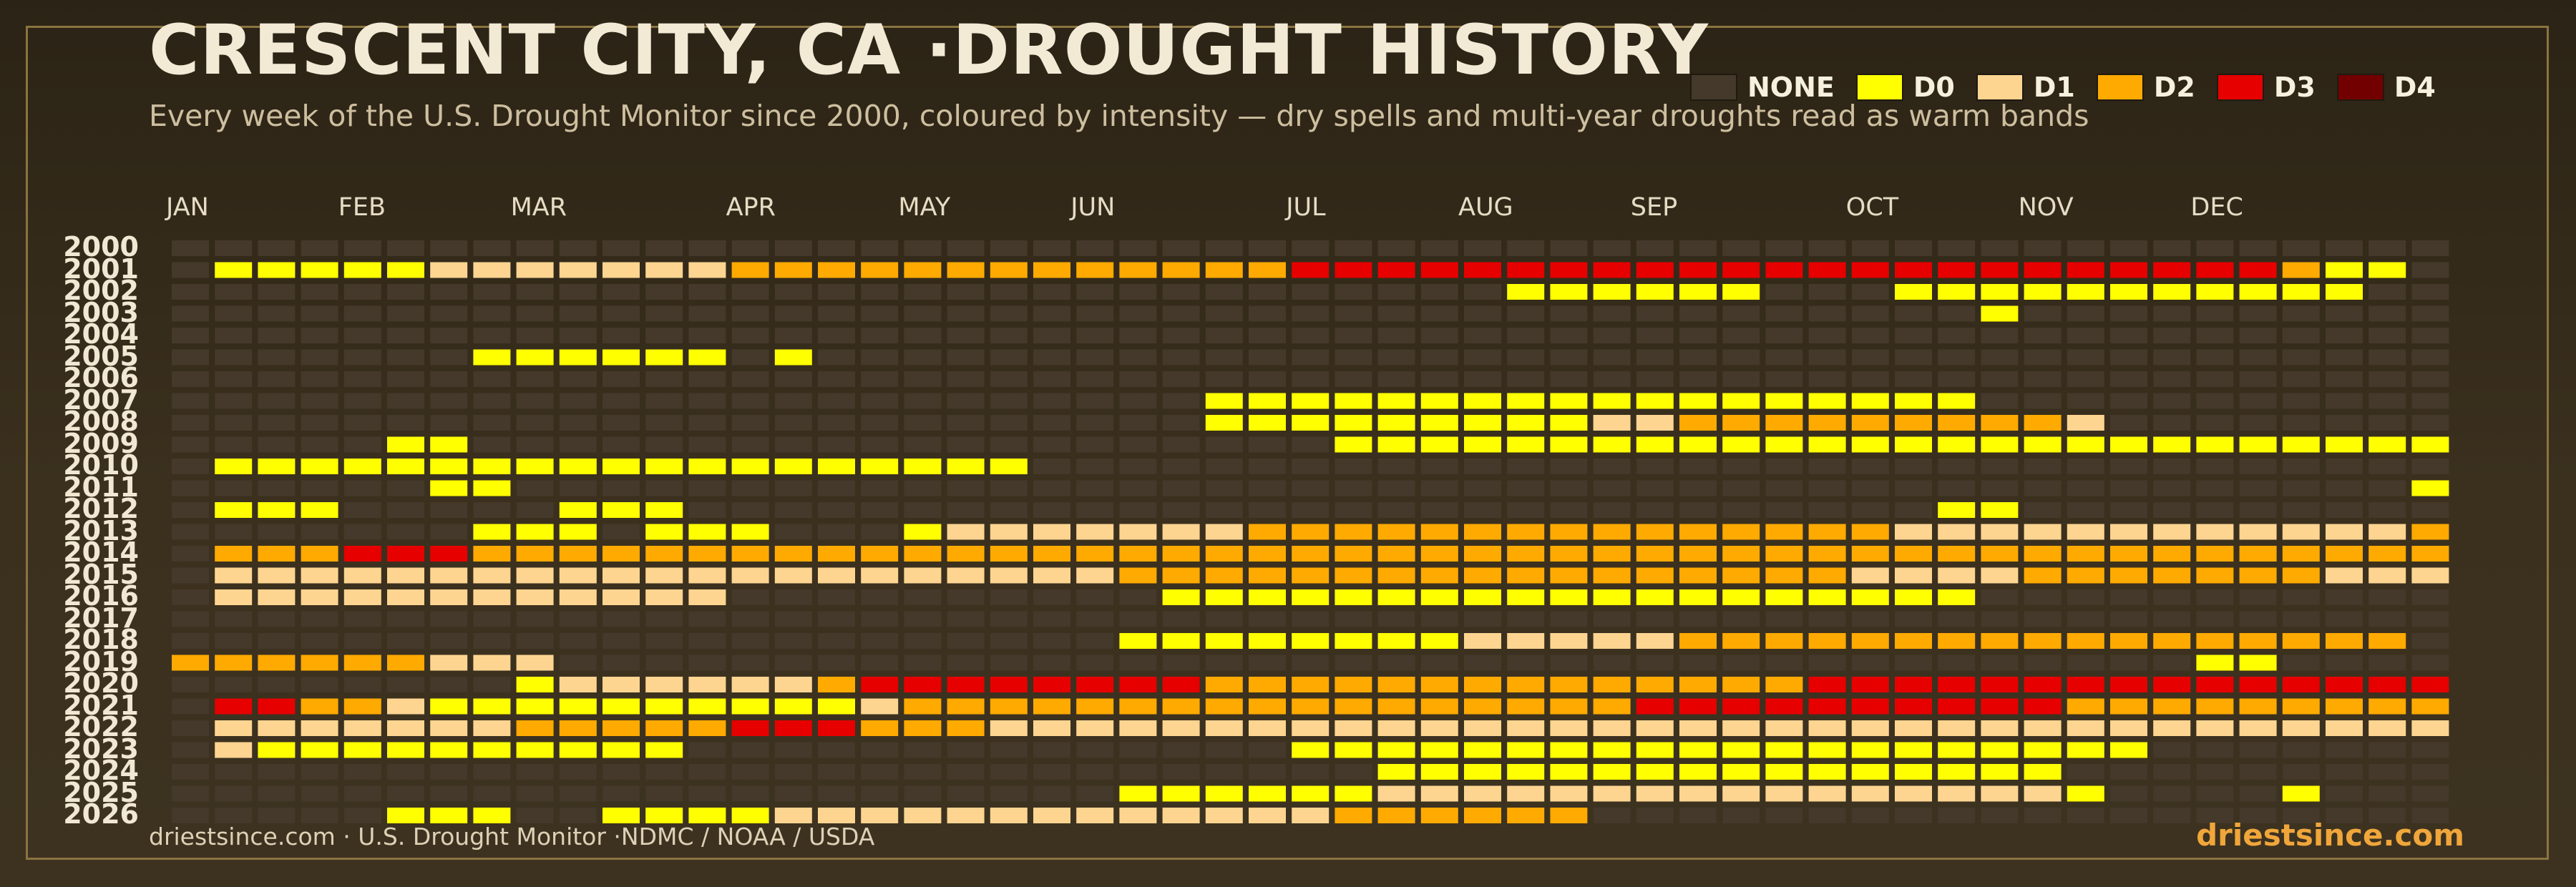 This screenshot has width=2576, height=887. I want to click on year-label-2006: 2006, so click(101, 377).